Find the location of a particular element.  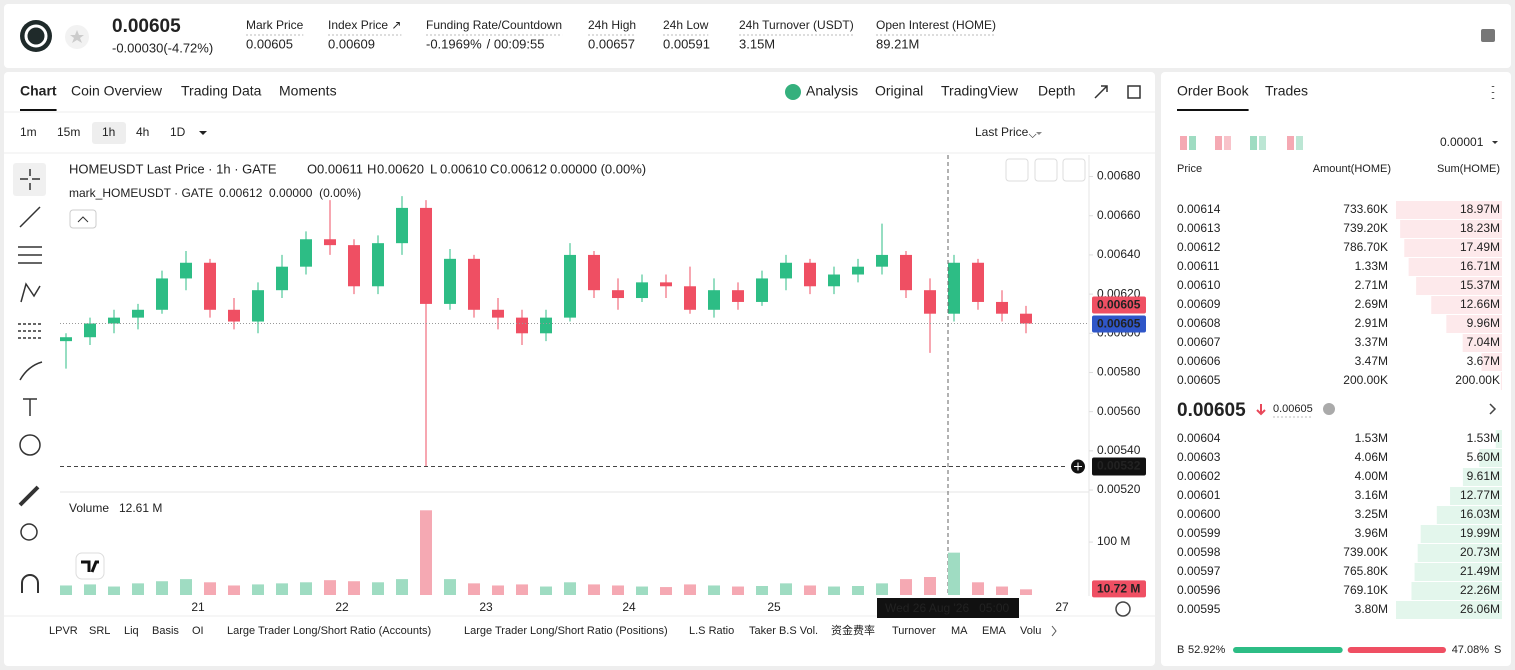

ob-price: 0.00604 is located at coordinates (1199, 438).